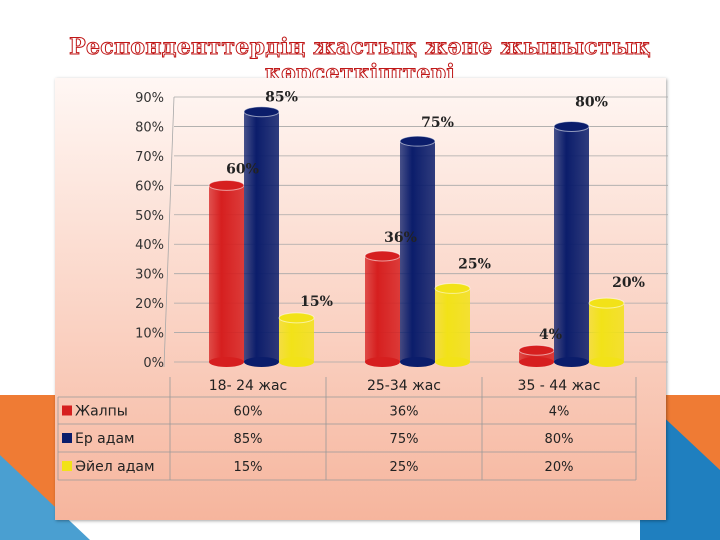  Describe the element at coordinates (248, 412) in the screenshot. I see `table-value: 60%` at that location.